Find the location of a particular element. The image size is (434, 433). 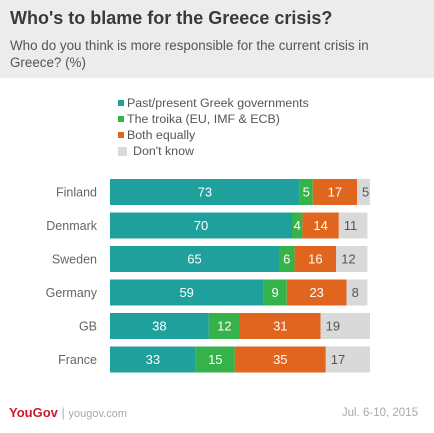

legend-item-troika: The troika (EU, IMF & ECB) is located at coordinates (213, 119).